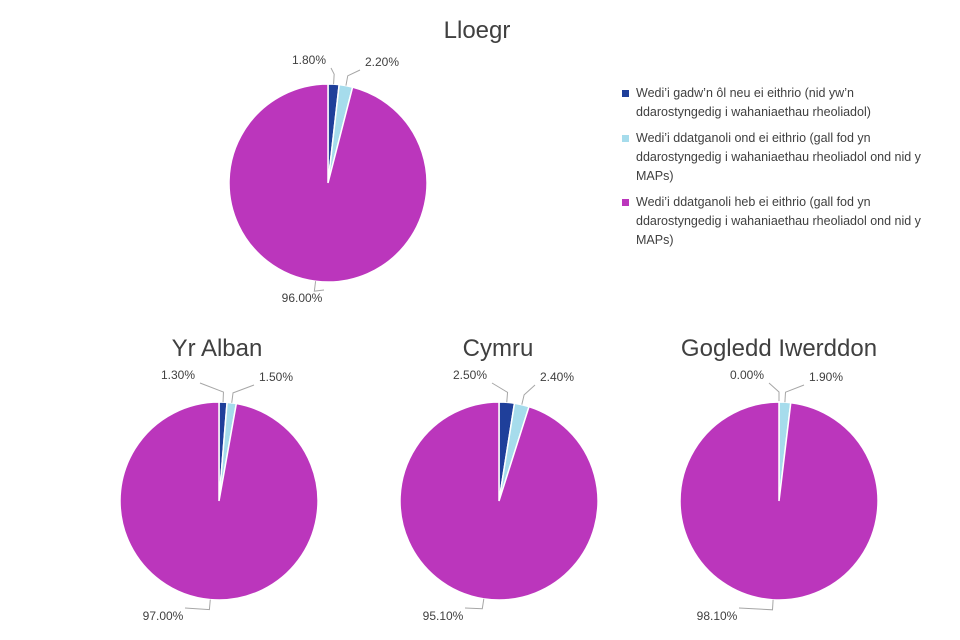 This screenshot has height=640, width=960. I want to click on pct-label-yr-alban-devolved-not-exempt: 97.00%, so click(163, 616).